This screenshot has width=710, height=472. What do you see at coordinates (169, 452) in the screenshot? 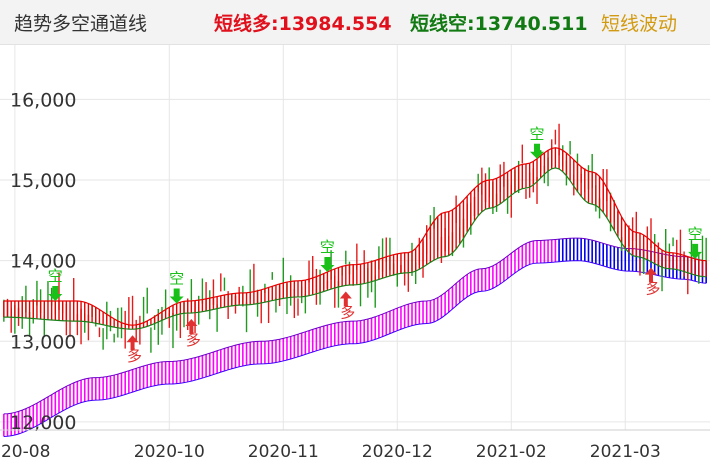
I see `x-tick-label: 2020-10` at bounding box center [169, 452].